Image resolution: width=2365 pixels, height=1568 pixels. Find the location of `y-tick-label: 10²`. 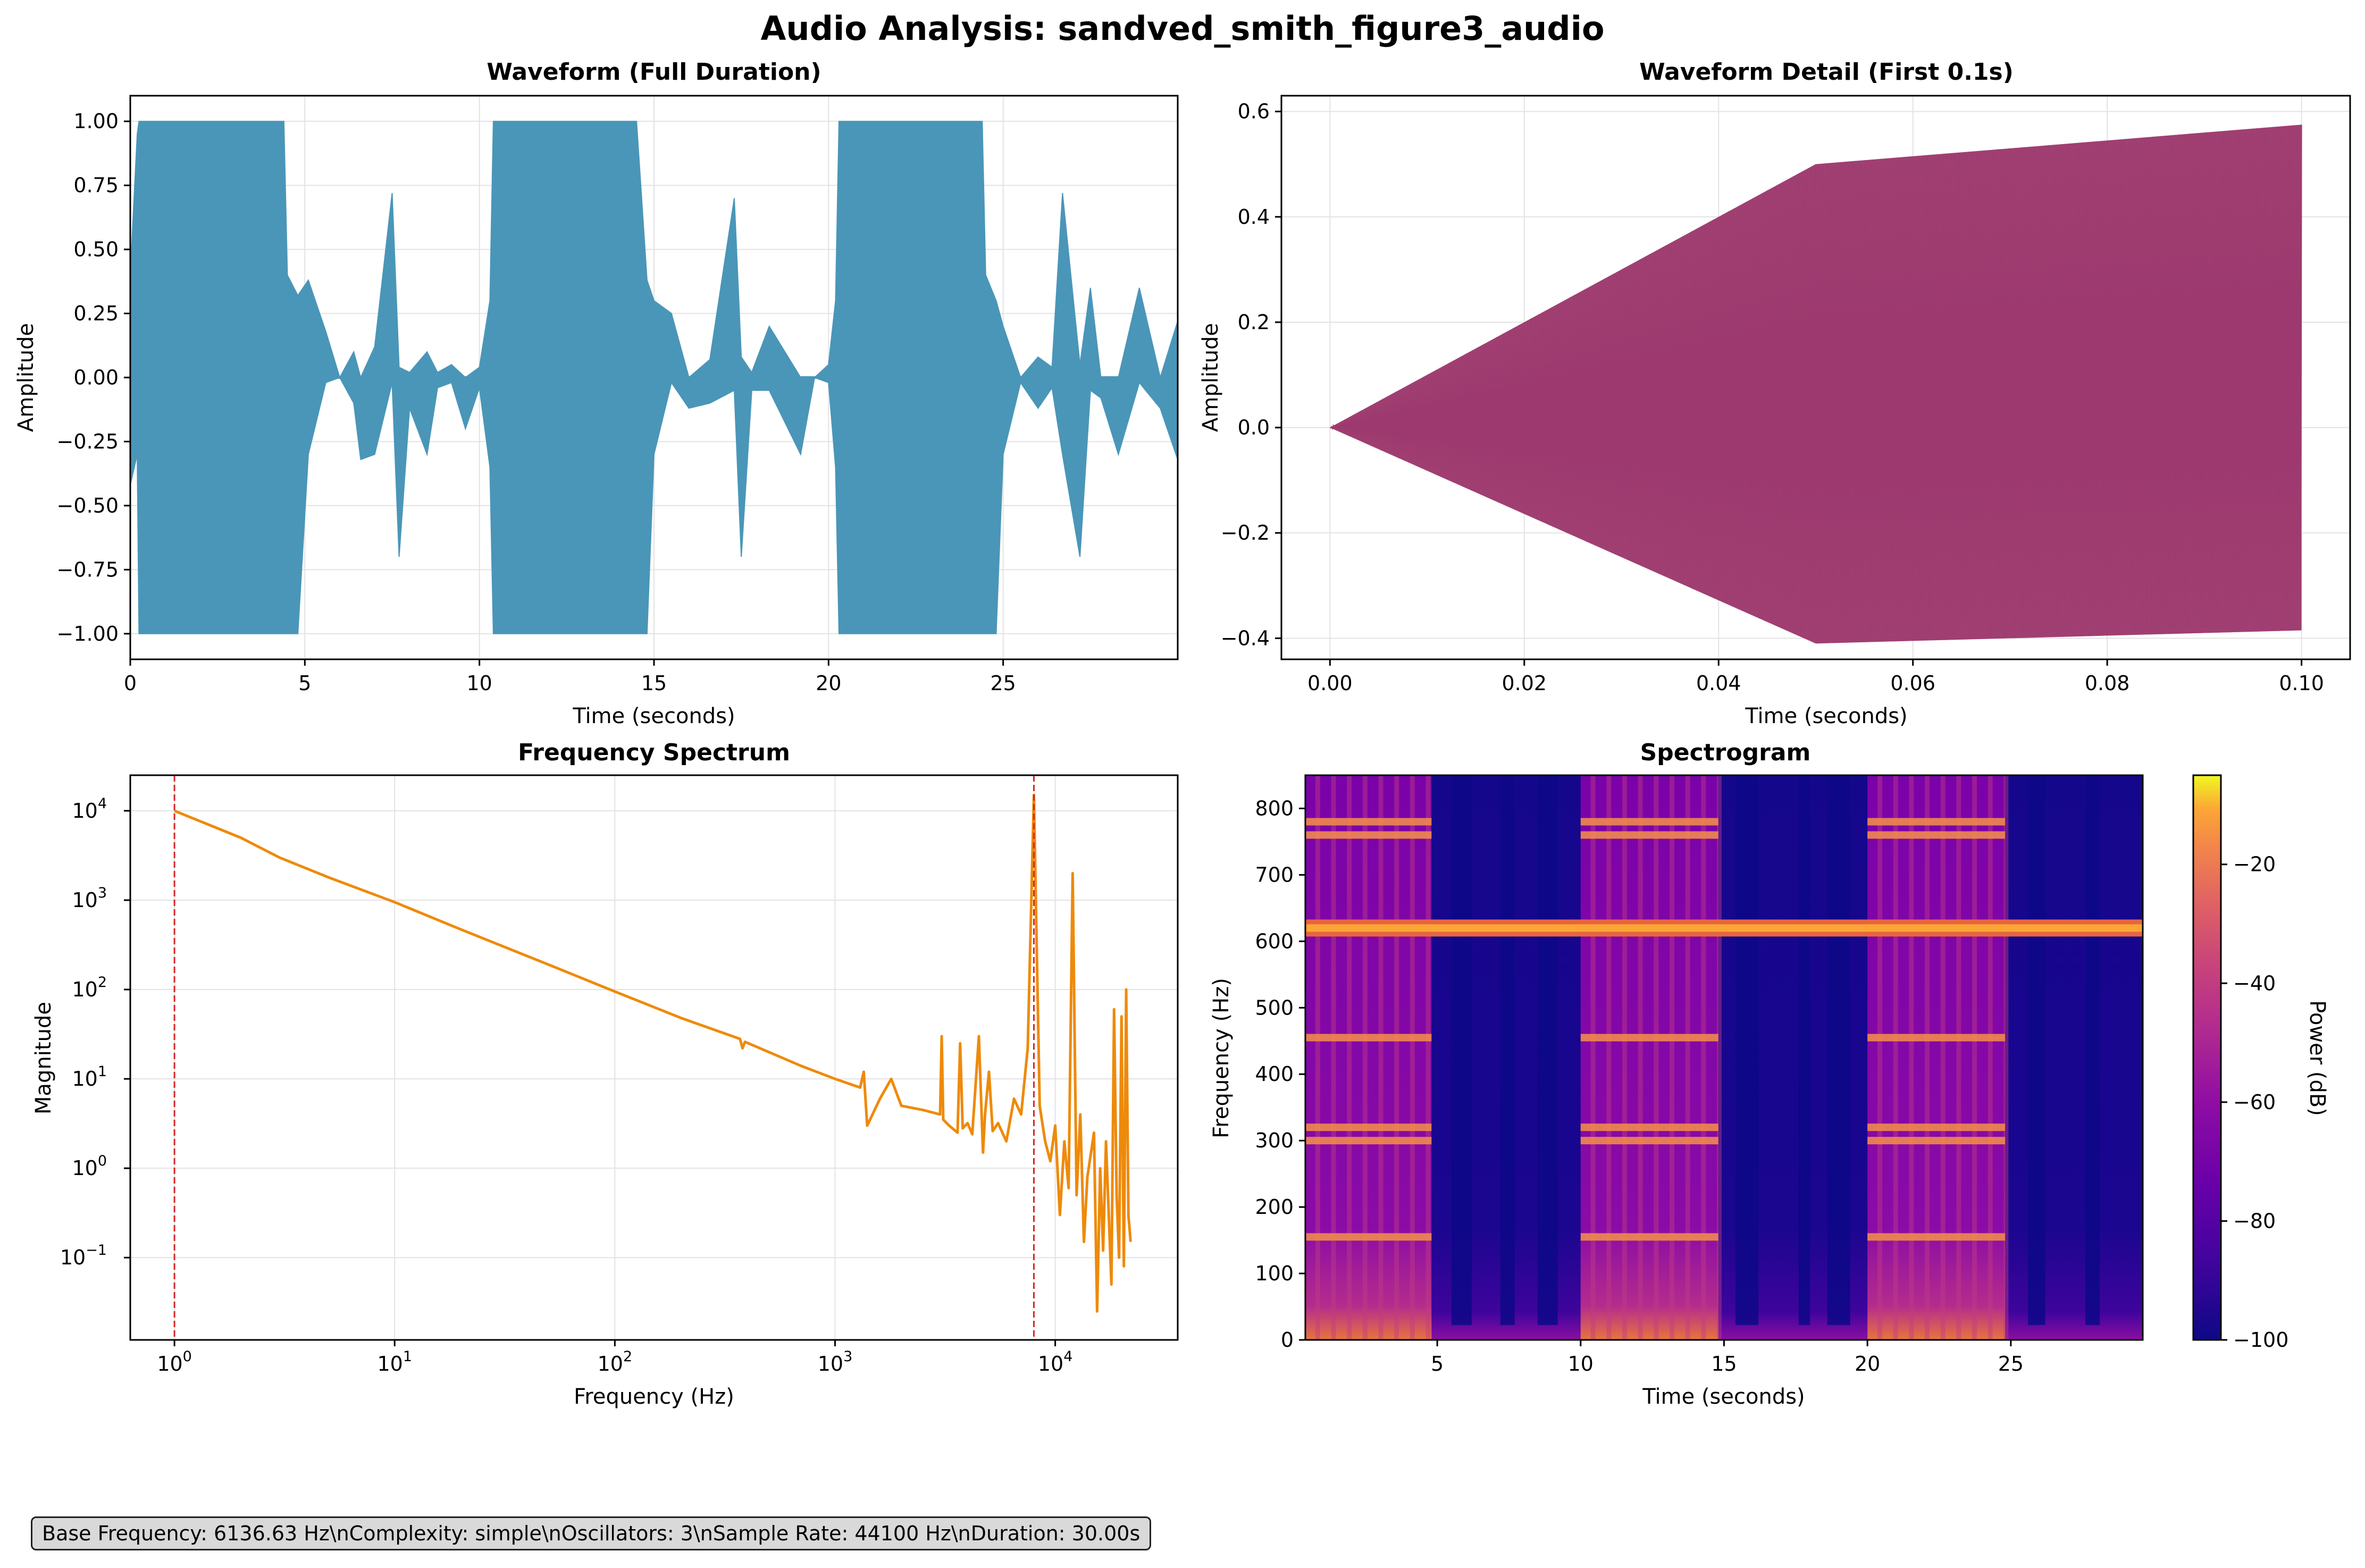

y-tick-label: 10² is located at coordinates (89, 988).